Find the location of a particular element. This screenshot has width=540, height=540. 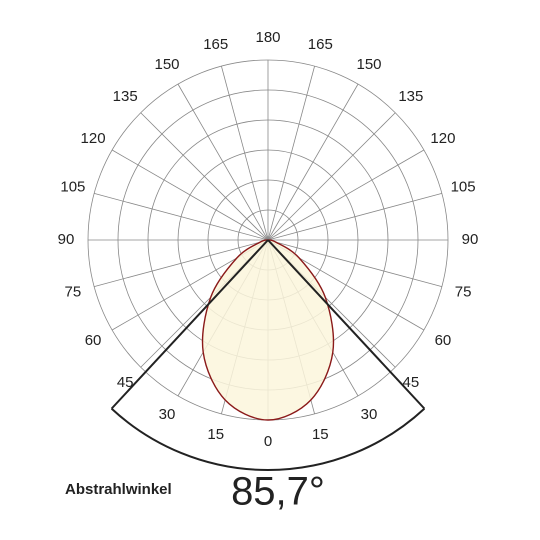

beam-value: 85,7° is located at coordinates (278, 492).